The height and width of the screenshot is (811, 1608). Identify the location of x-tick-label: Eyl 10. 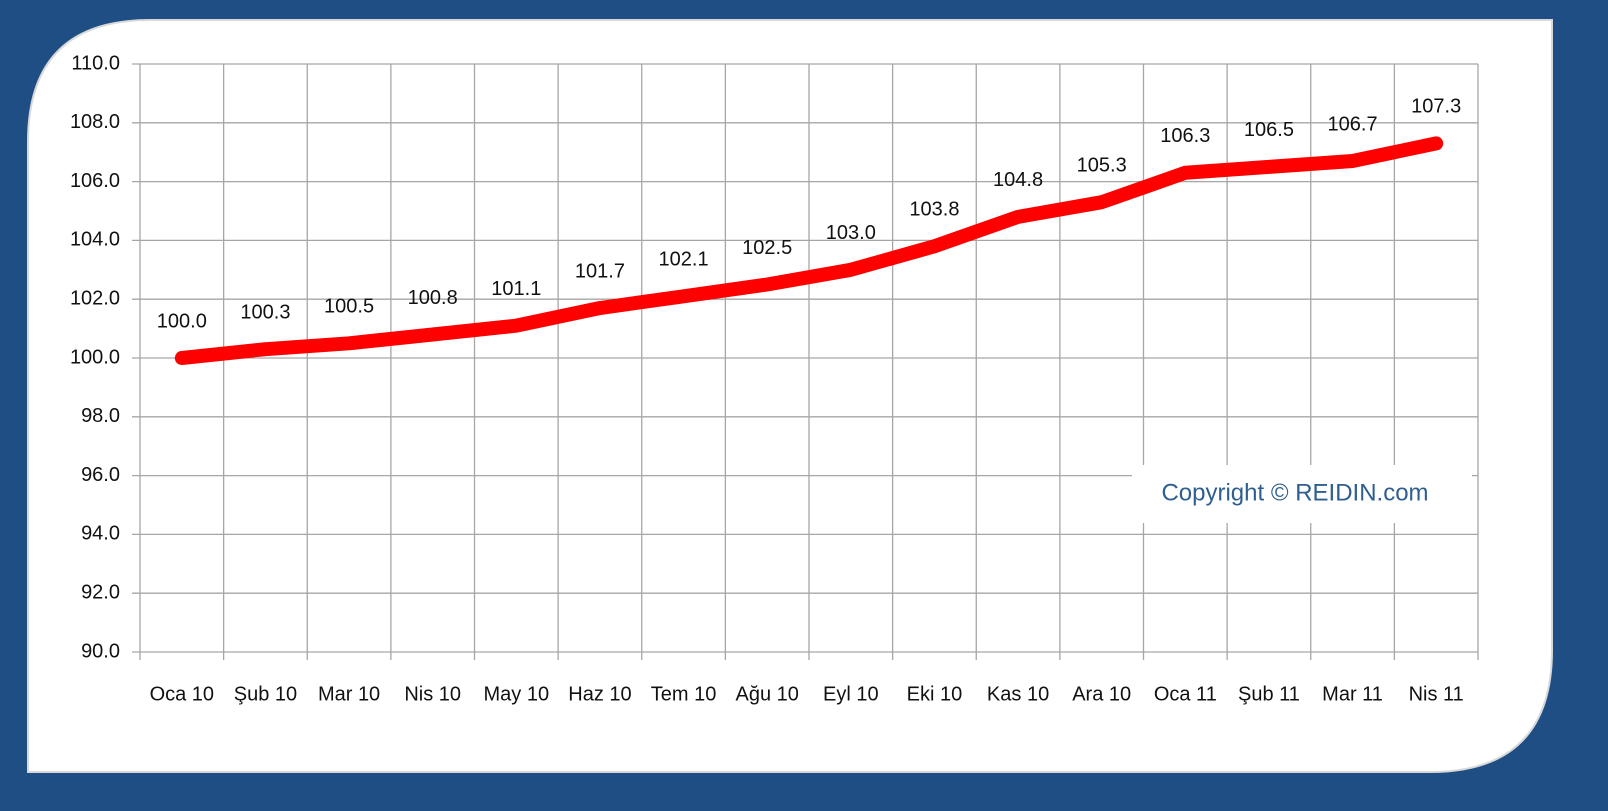
(851, 694).